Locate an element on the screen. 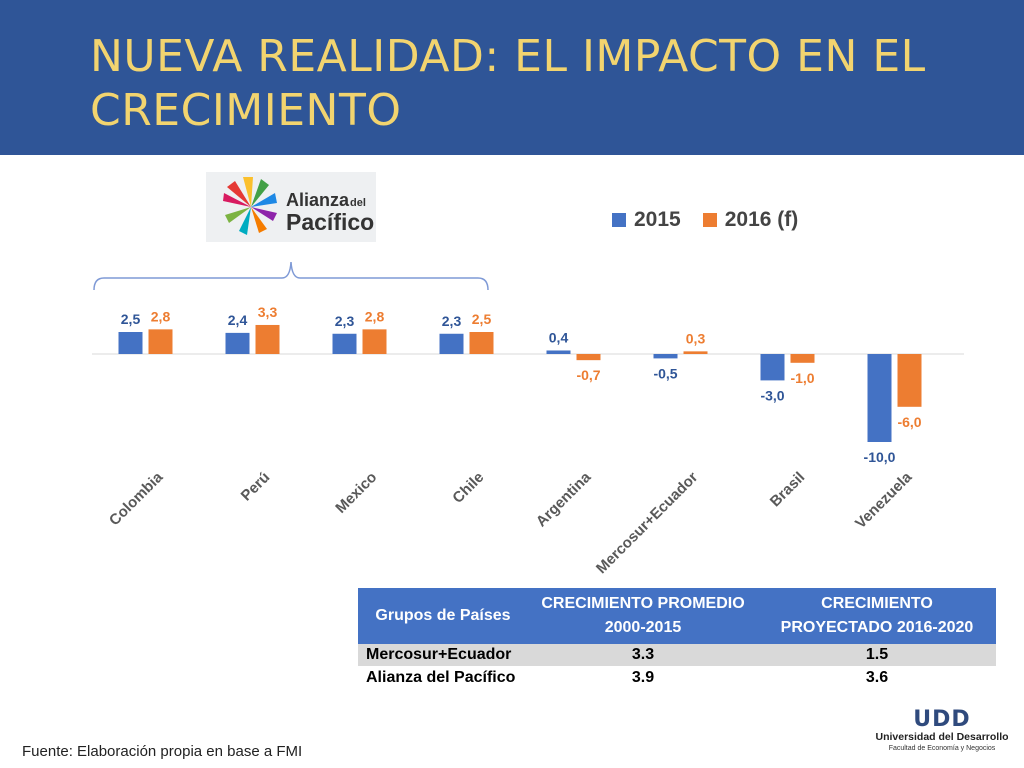 This screenshot has height=768, width=1024. data-label-2015-2: 2,3 is located at coordinates (345, 321).